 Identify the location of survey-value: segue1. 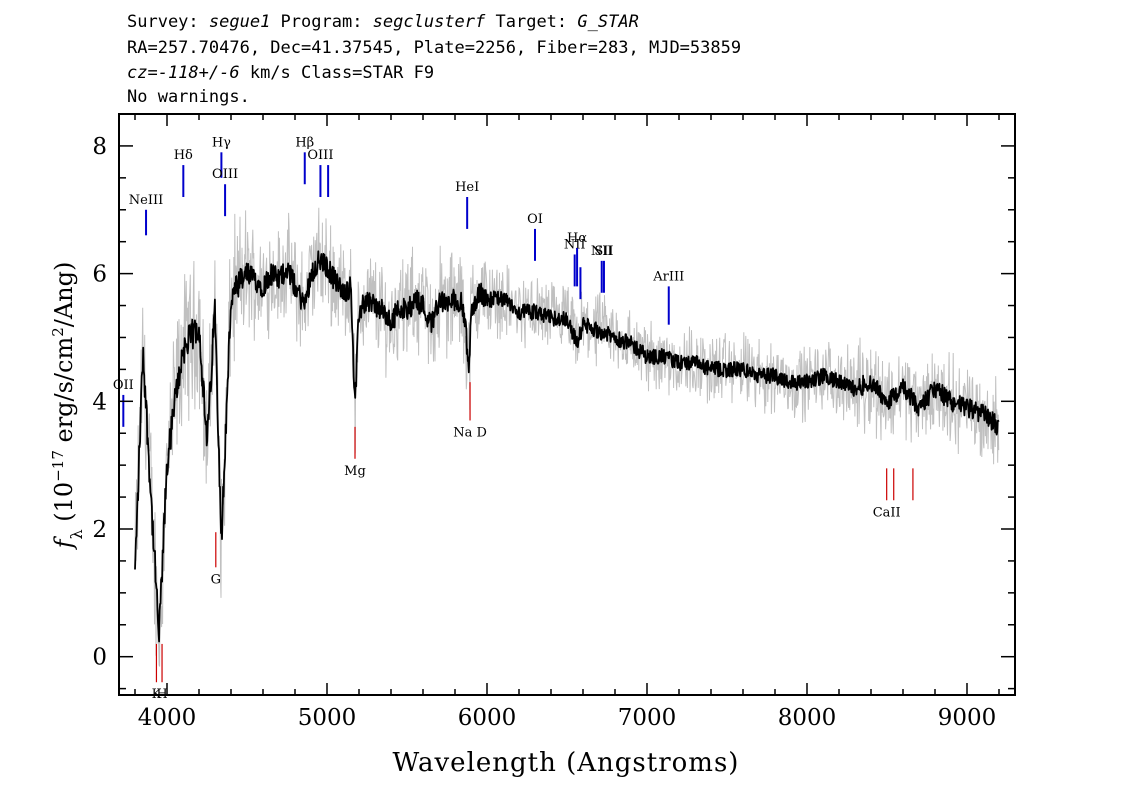
(239, 22).